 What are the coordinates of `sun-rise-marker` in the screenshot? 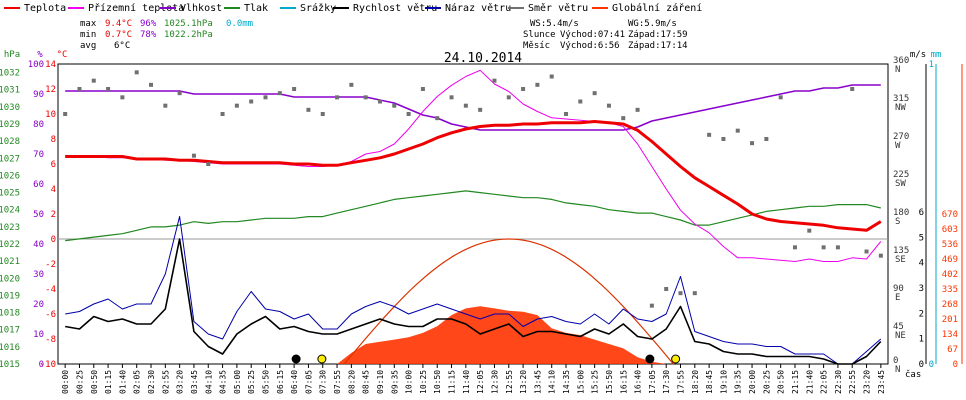 It's located at (322, 359).